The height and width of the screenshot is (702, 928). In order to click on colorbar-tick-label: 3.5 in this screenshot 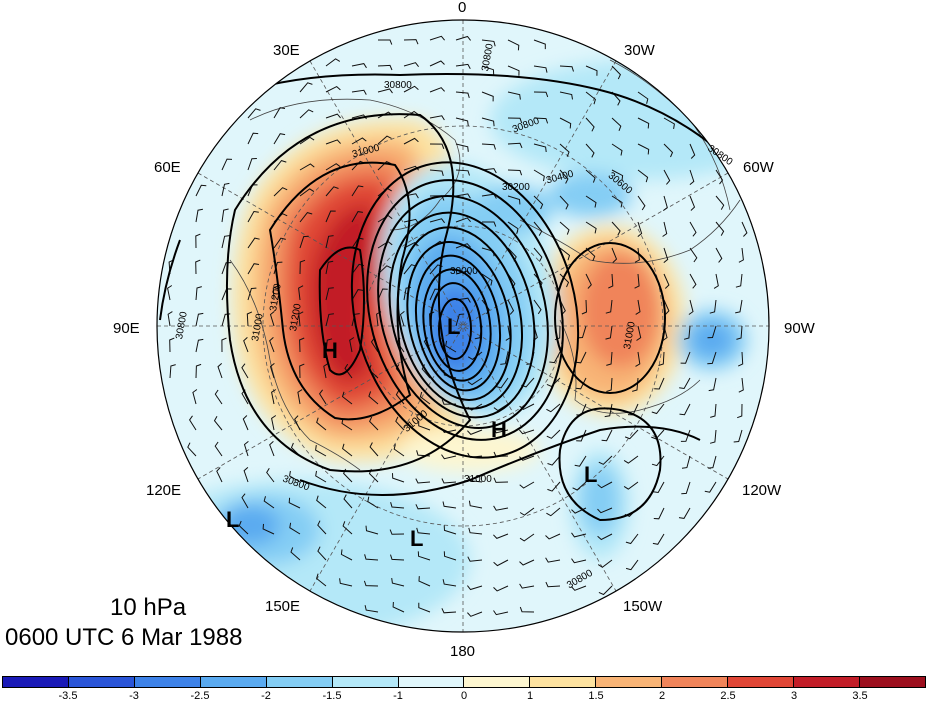, I will do `click(860, 696)`.